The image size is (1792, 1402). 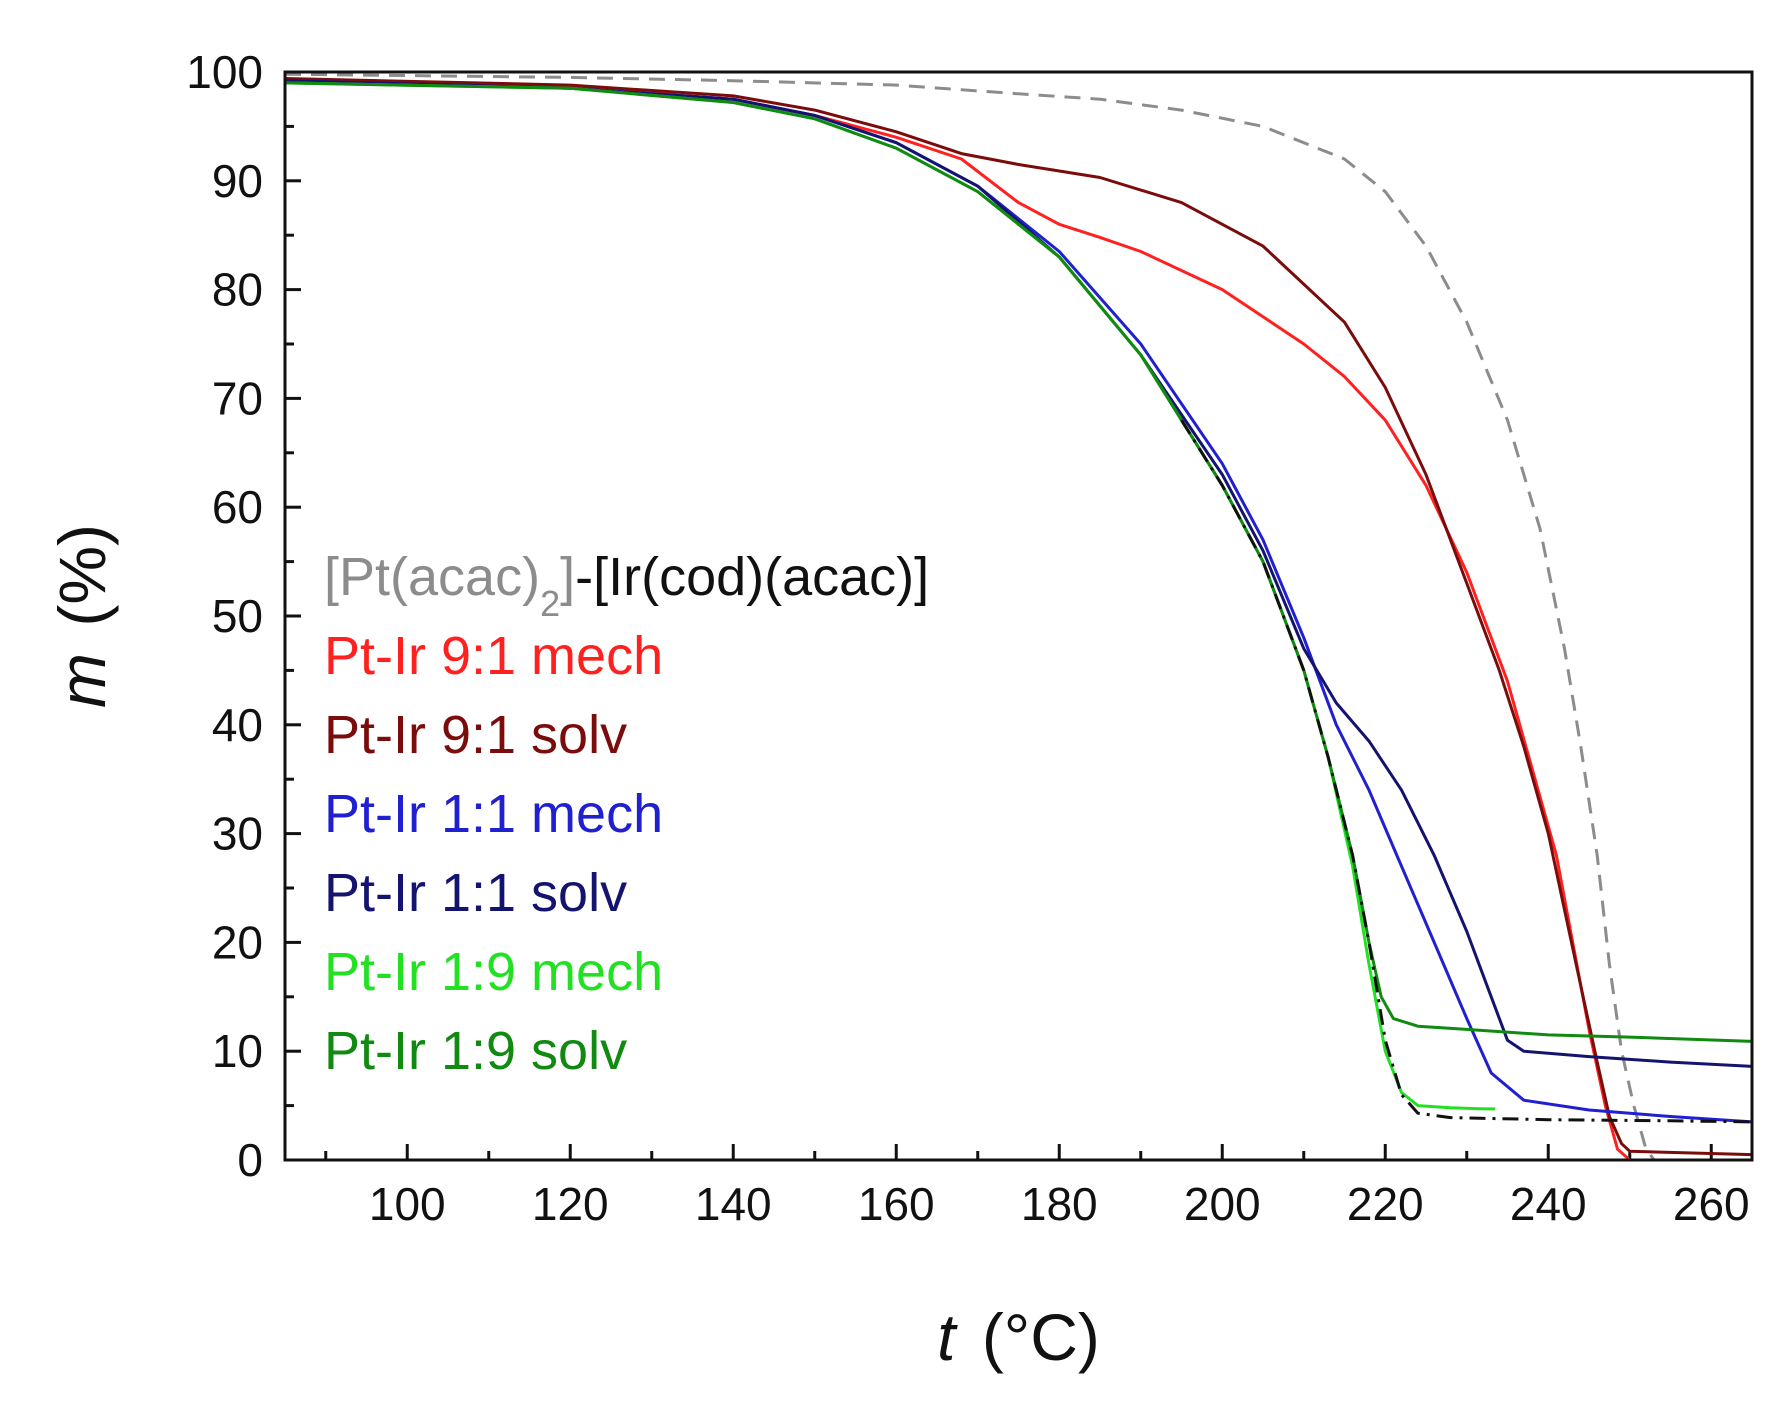 I want to click on legend-text-part: 2, so click(x=550, y=603).